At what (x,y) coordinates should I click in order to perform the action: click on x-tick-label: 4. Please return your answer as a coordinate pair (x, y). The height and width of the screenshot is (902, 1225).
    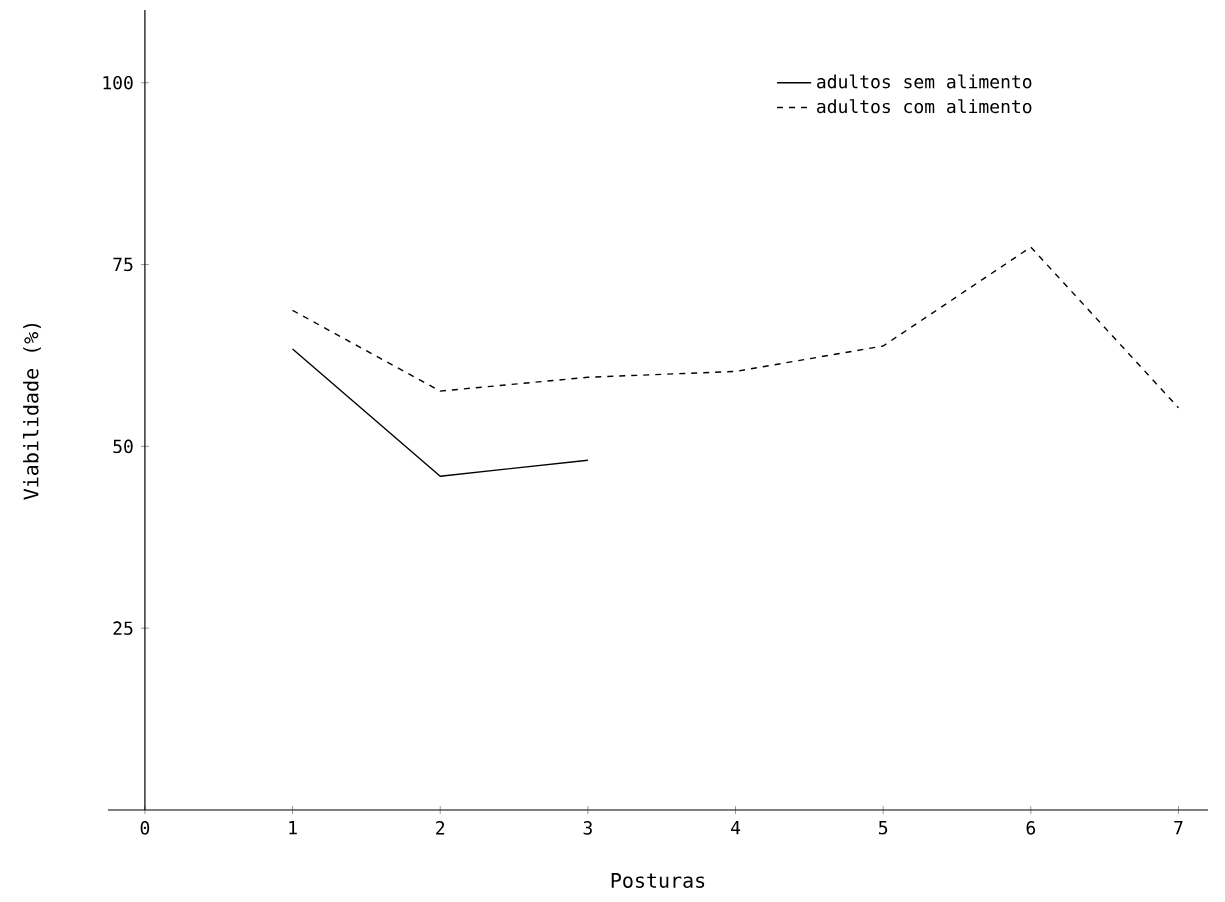
    Looking at the image, I should click on (736, 828).